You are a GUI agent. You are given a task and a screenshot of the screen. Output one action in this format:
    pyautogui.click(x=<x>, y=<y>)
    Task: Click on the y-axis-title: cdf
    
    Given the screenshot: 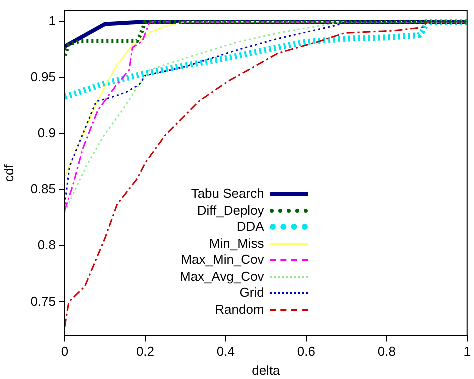 What is the action you would take?
    pyautogui.click(x=8, y=173)
    